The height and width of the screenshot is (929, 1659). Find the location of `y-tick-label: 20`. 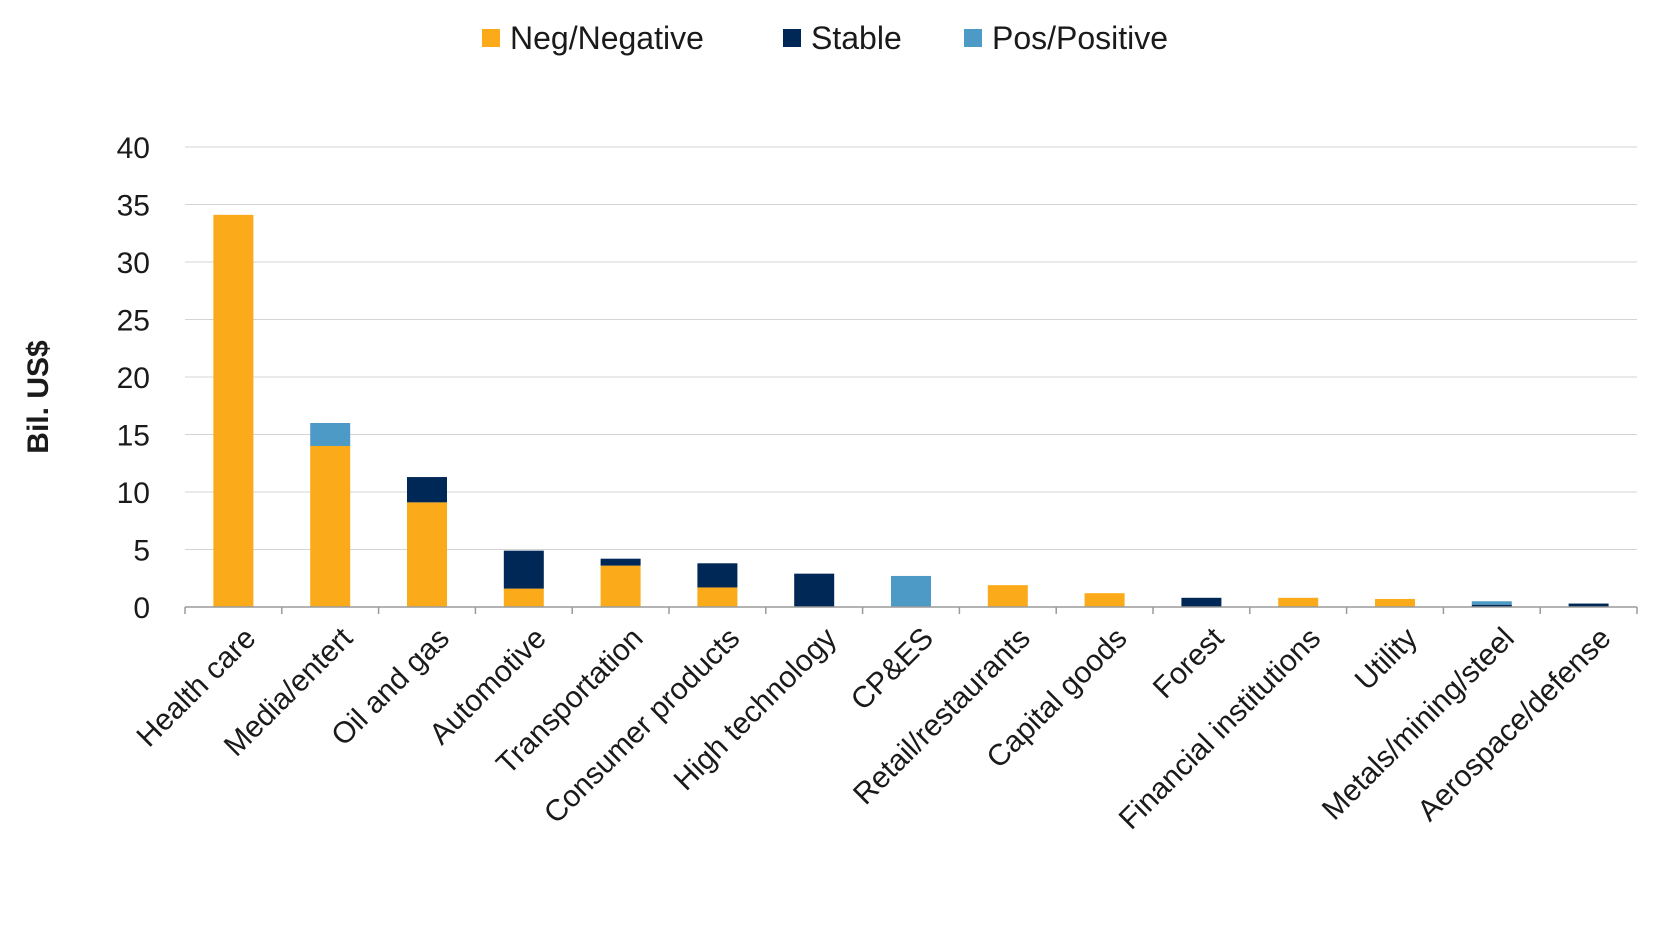

y-tick-label: 20 is located at coordinates (133, 378).